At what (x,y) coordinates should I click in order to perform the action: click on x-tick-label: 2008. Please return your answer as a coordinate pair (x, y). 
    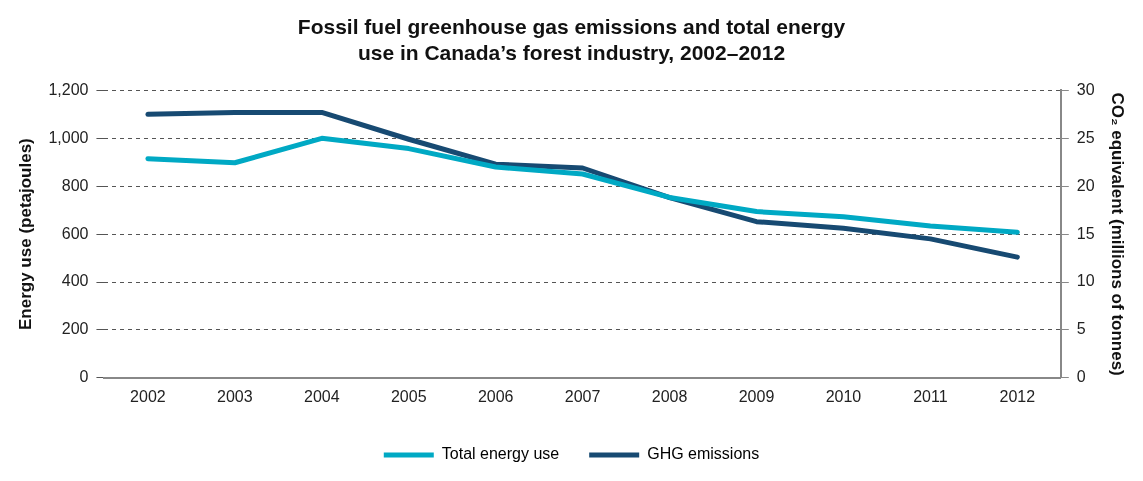
    Looking at the image, I should click on (669, 396).